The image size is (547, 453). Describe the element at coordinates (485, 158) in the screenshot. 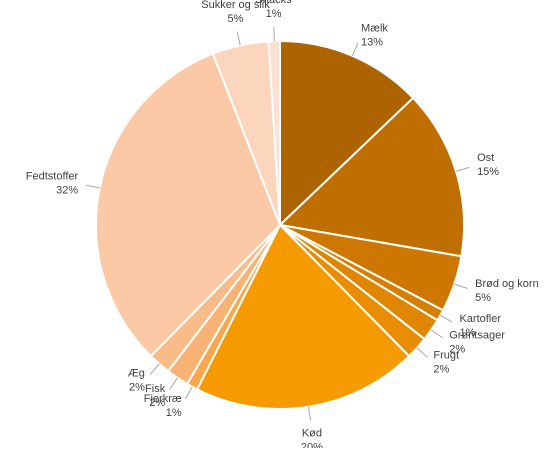

I see `slice-label: Ost` at that location.